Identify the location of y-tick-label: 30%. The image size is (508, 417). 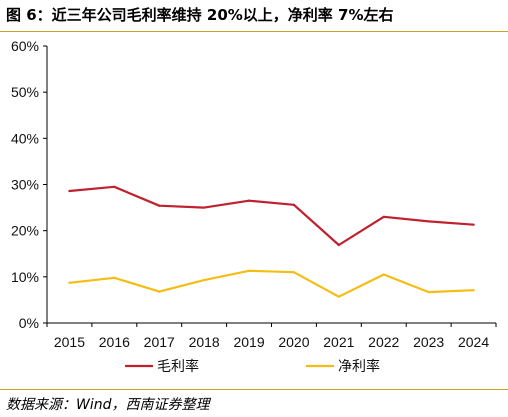
(25, 185).